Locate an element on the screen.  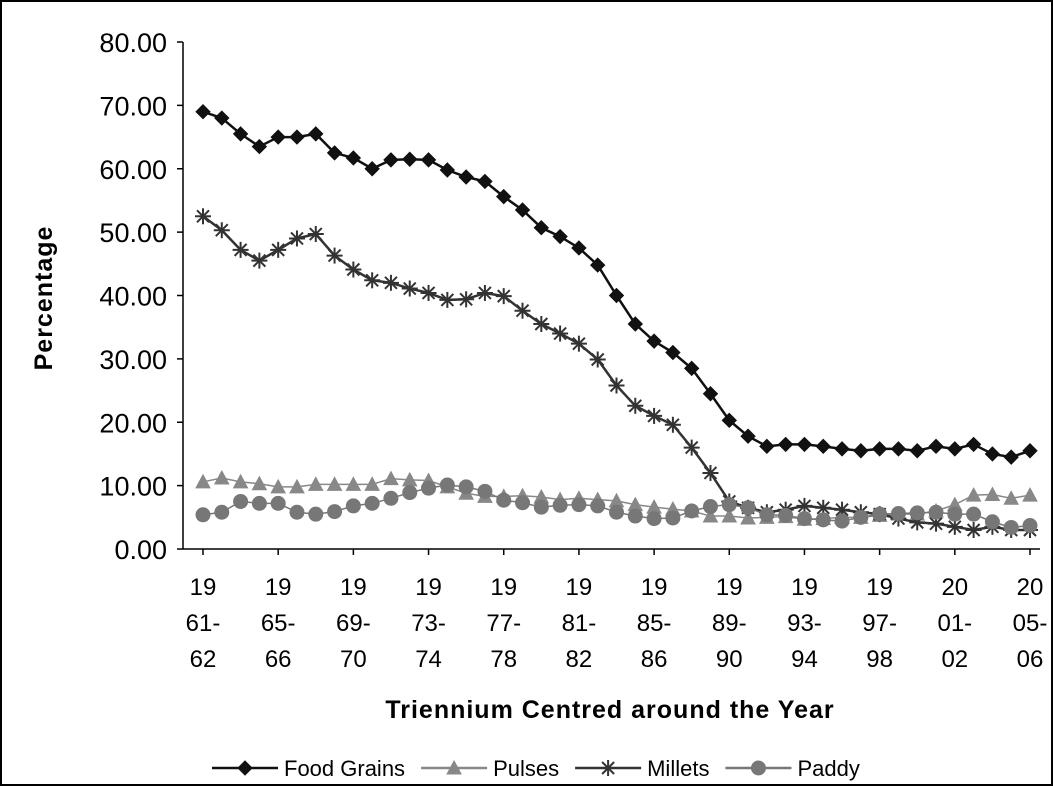
legend-label: Millets is located at coordinates (678, 768).